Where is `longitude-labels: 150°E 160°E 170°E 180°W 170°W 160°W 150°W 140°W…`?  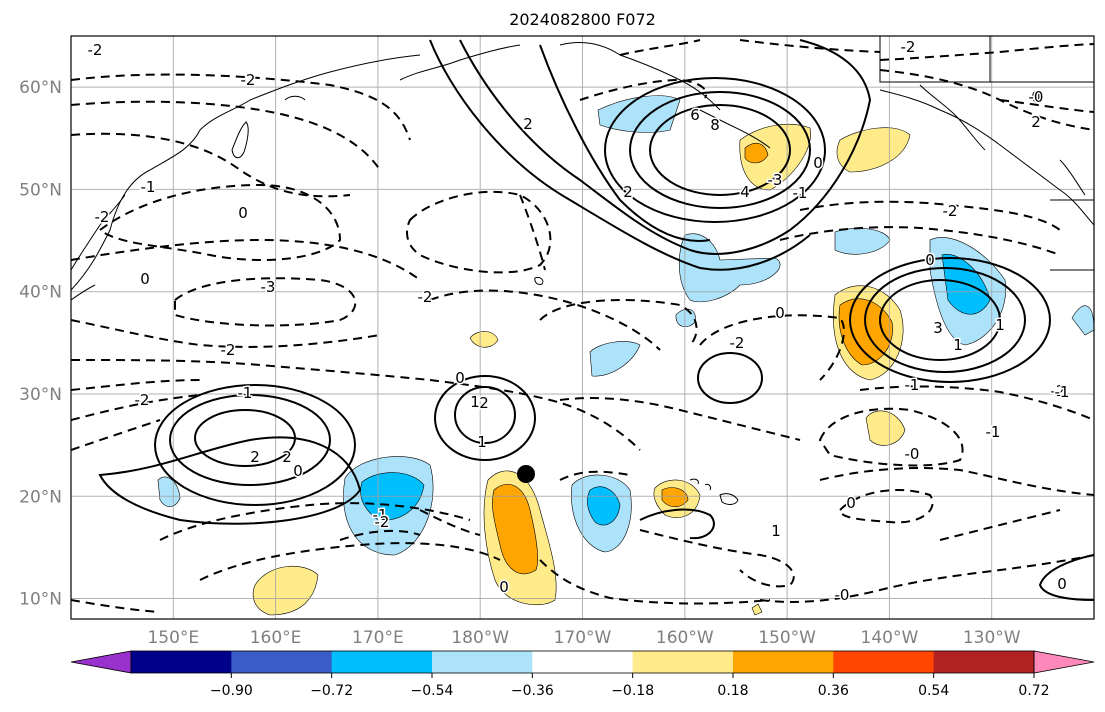 longitude-labels: 150°E 160°E 170°E 180°W 170°W 160°W 150°W 140°W… is located at coordinates (583, 638).